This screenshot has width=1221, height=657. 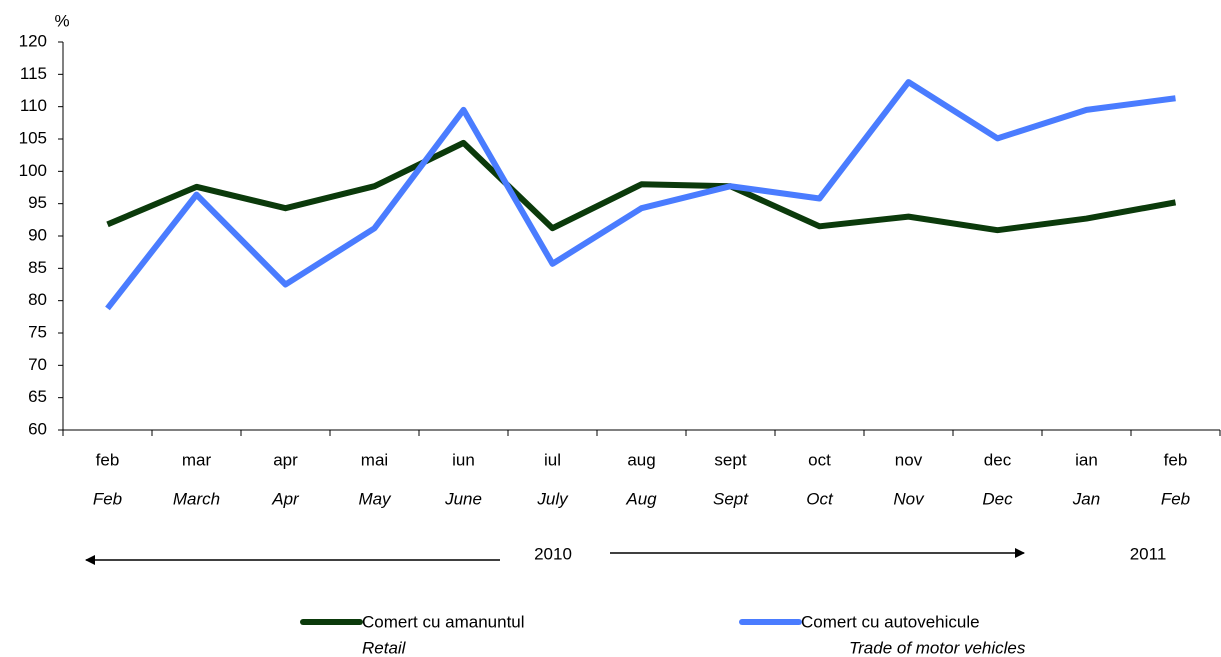 What do you see at coordinates (33, 105) in the screenshot?
I see `y-tick-label: 110` at bounding box center [33, 105].